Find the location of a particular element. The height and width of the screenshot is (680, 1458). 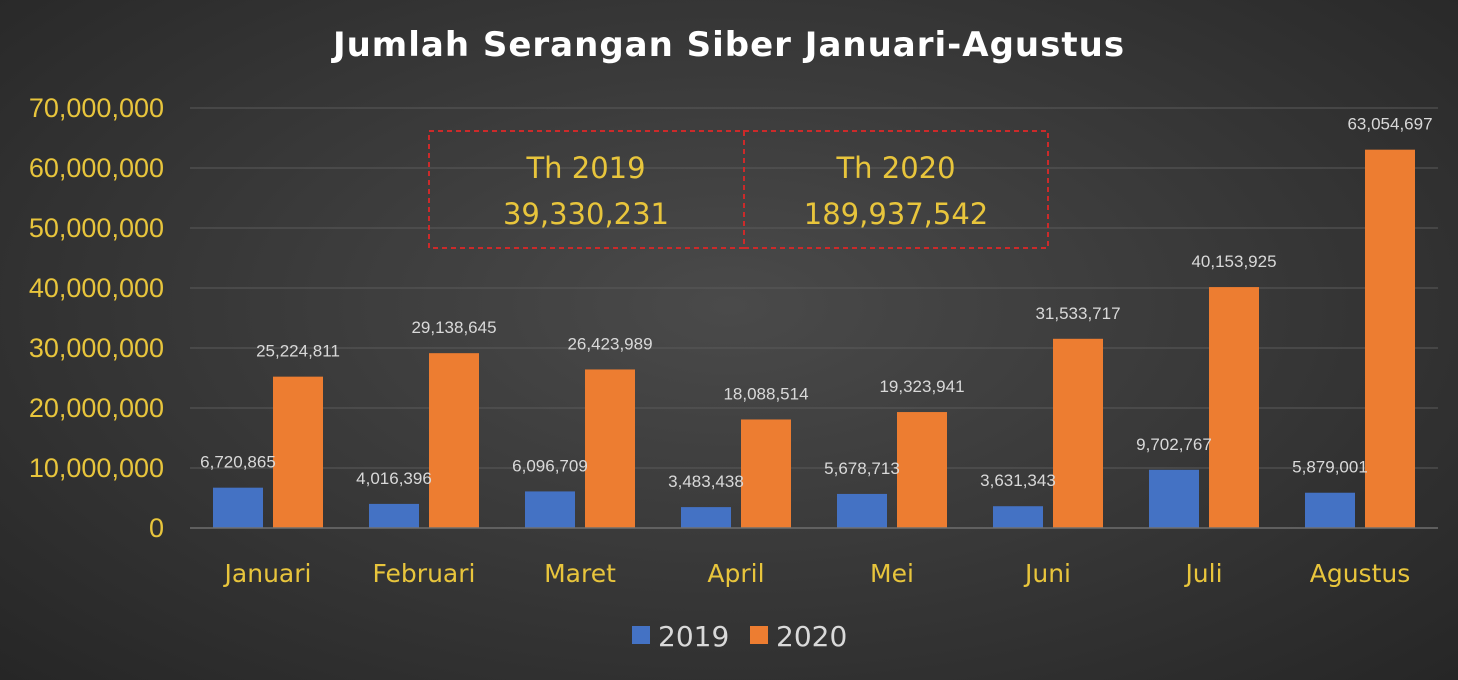

legend-label-2019: 2019 is located at coordinates (693, 636).